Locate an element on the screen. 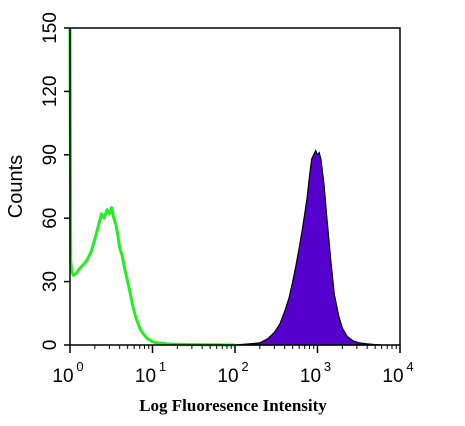 The image size is (465, 426). y-tick-label: 120 is located at coordinates (50, 92).